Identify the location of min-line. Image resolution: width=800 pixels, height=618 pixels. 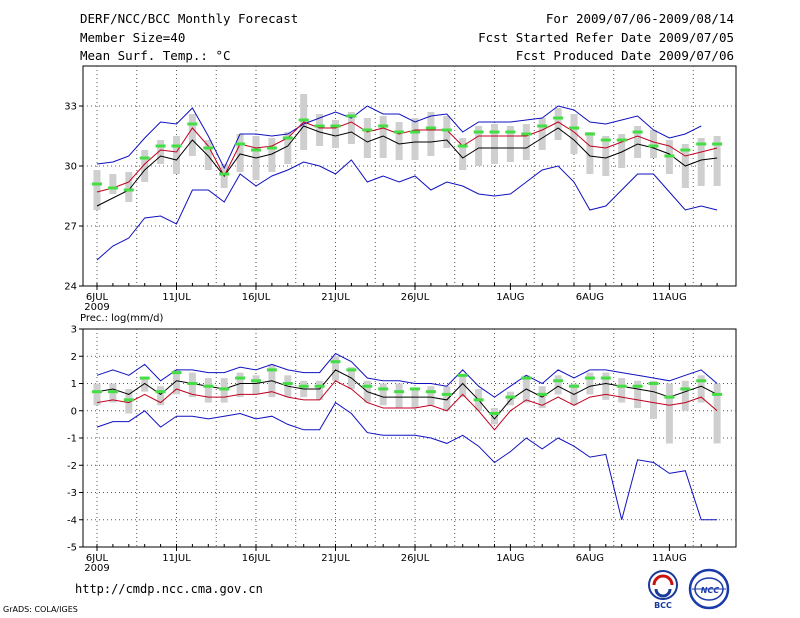
(407, 210).